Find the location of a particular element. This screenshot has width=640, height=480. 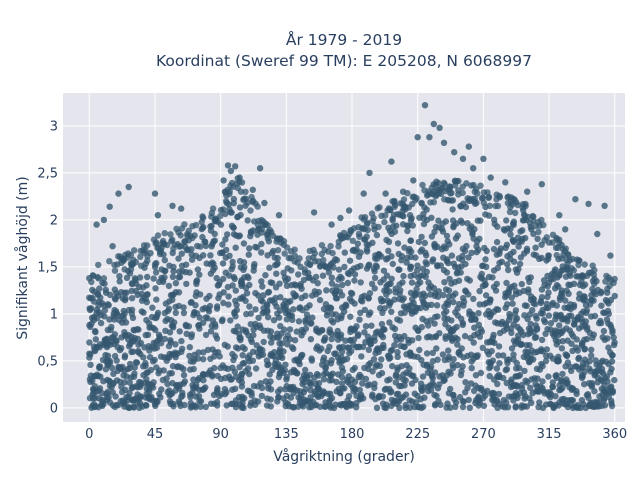

x-axis-title: Vågriktning (grader) is located at coordinates (344, 456).